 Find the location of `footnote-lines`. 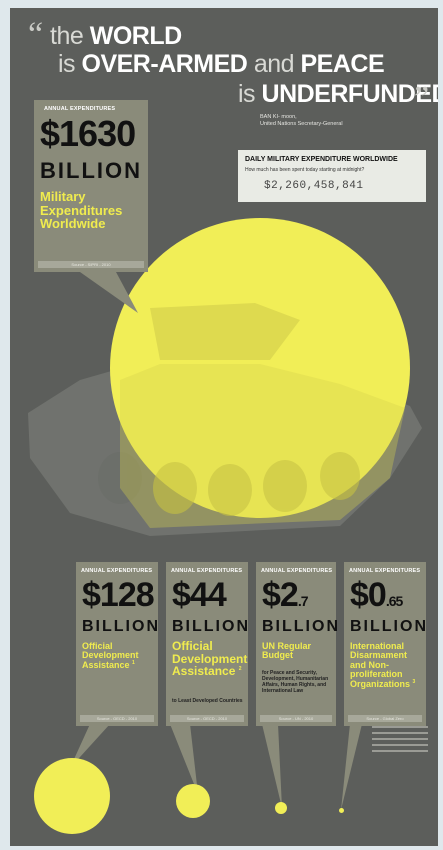

footnote-lines is located at coordinates (400, 739).